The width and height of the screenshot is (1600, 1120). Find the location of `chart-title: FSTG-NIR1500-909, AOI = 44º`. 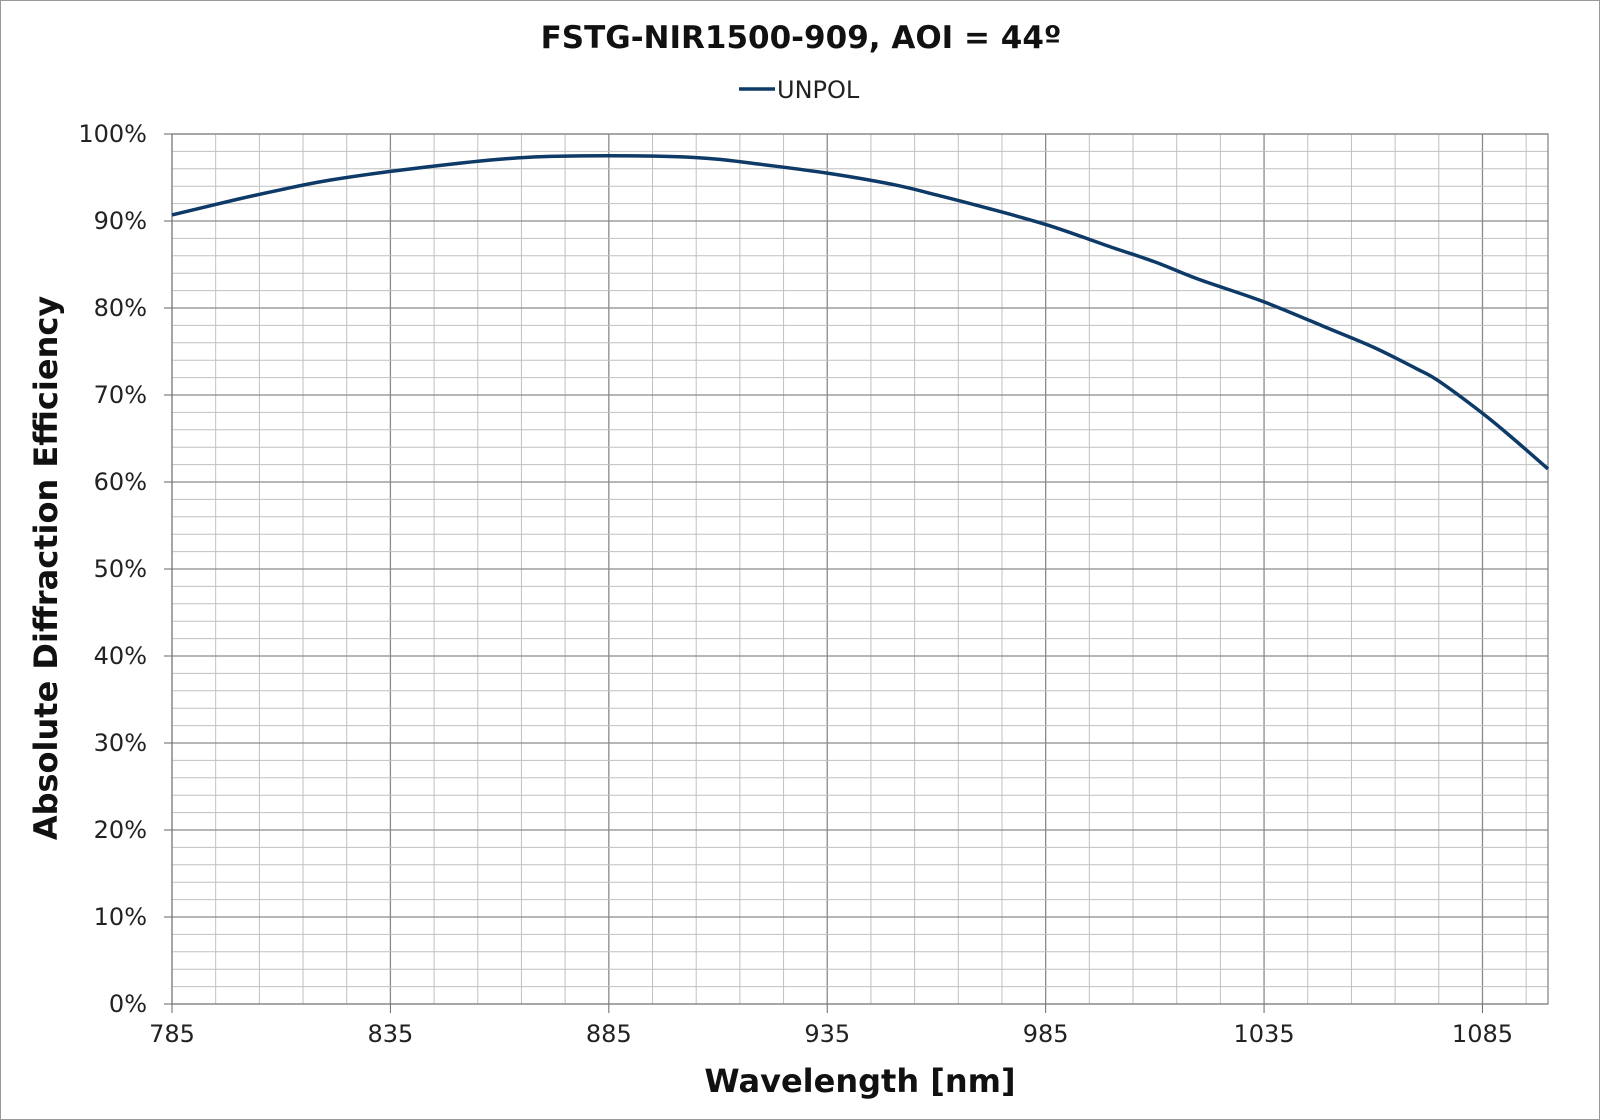

chart-title: FSTG-NIR1500-909, AOI = 44º is located at coordinates (801, 38).